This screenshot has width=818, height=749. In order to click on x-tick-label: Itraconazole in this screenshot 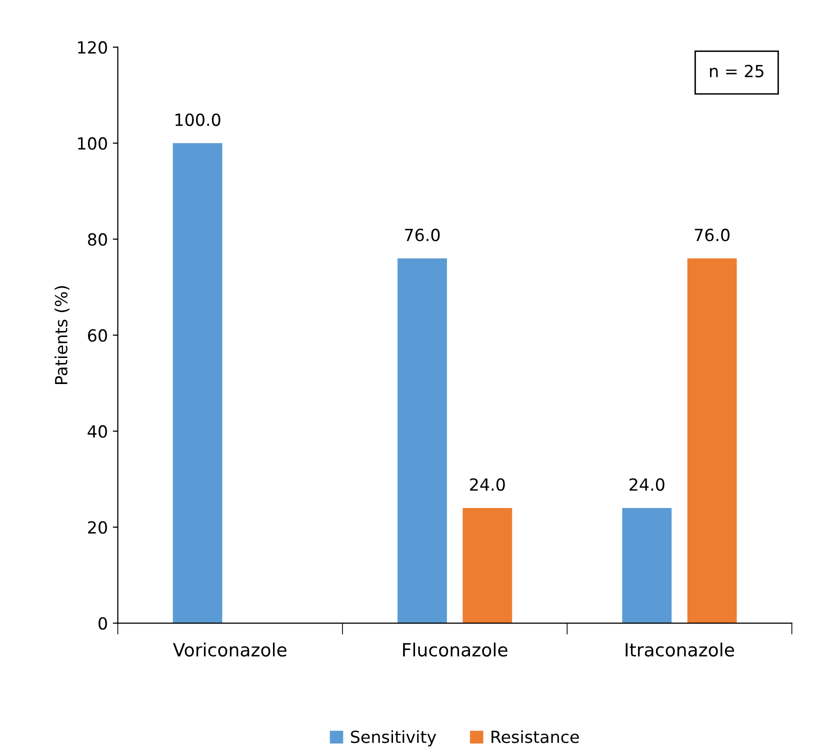, I will do `click(680, 649)`.